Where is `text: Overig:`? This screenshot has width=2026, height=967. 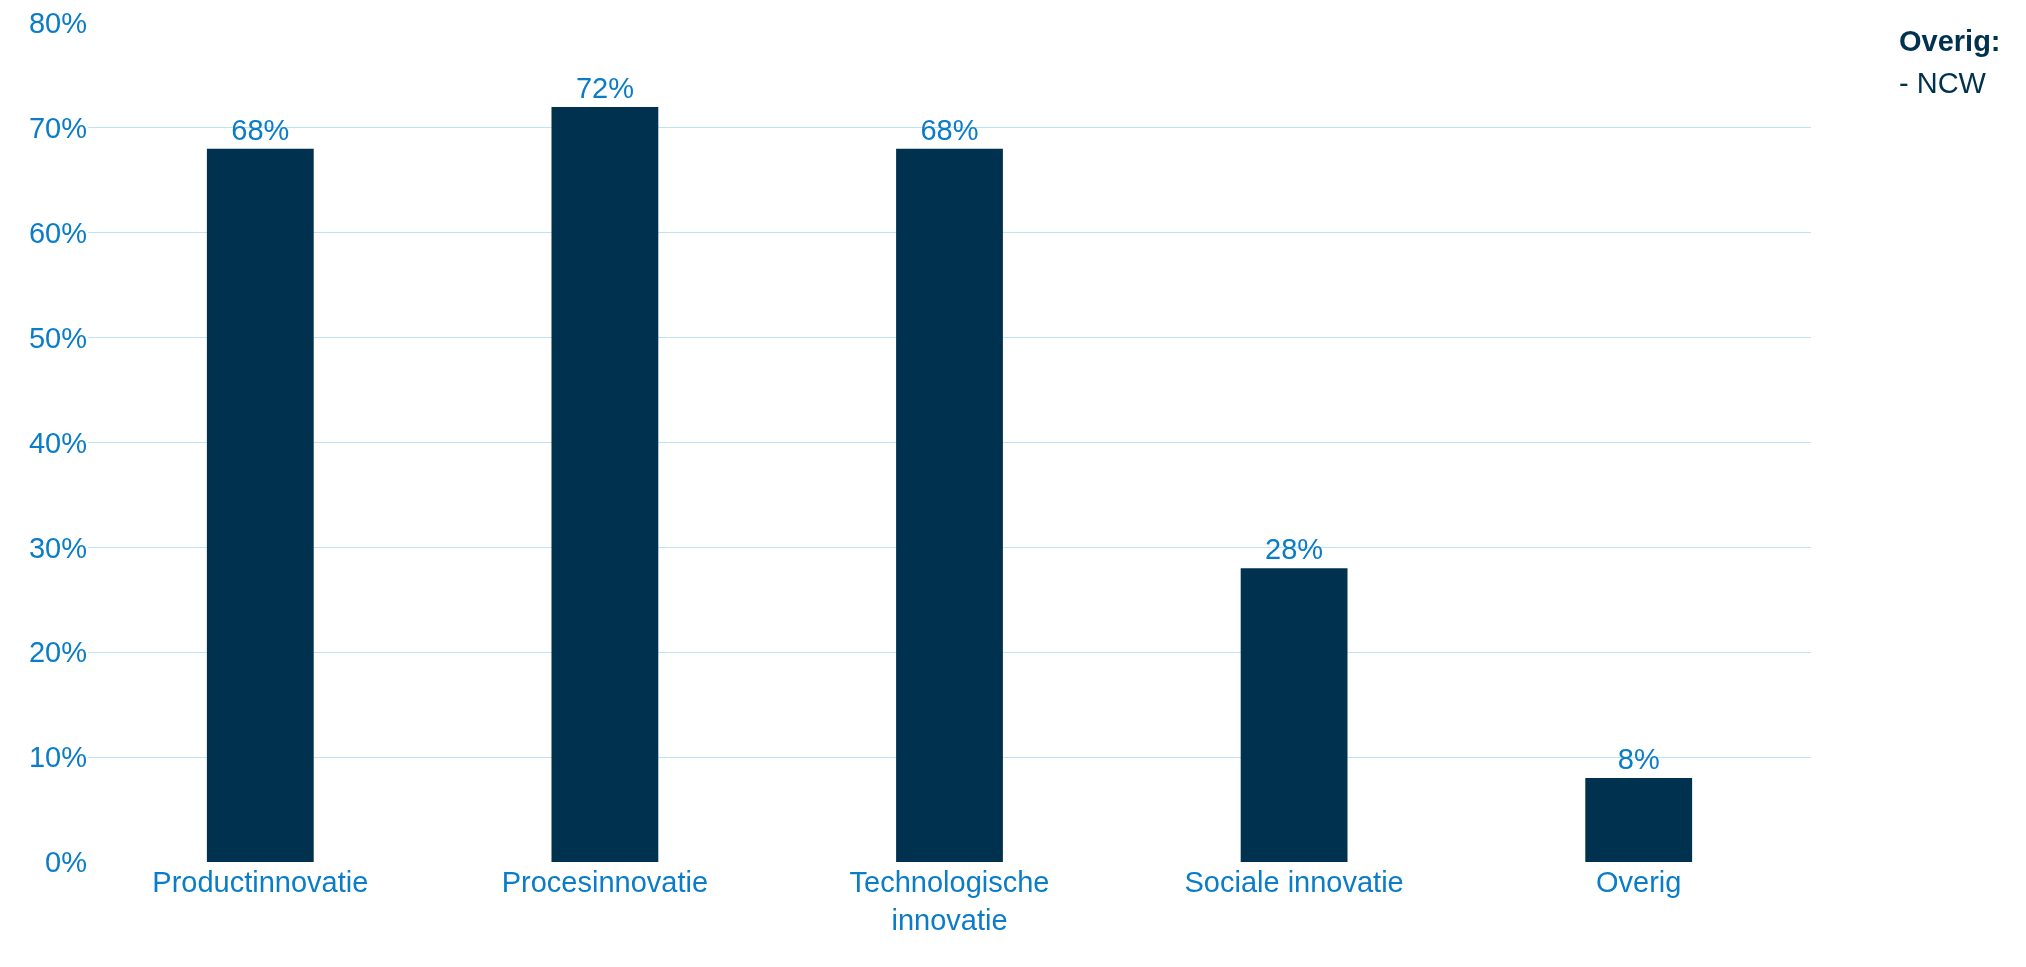
text: Overig: is located at coordinates (1950, 41).